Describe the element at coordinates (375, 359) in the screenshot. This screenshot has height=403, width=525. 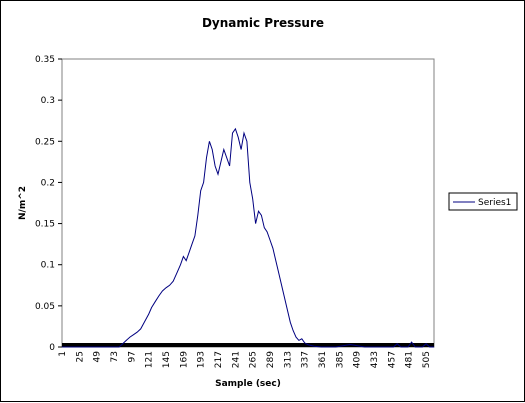
I see `x-tick-label: 433` at that location.